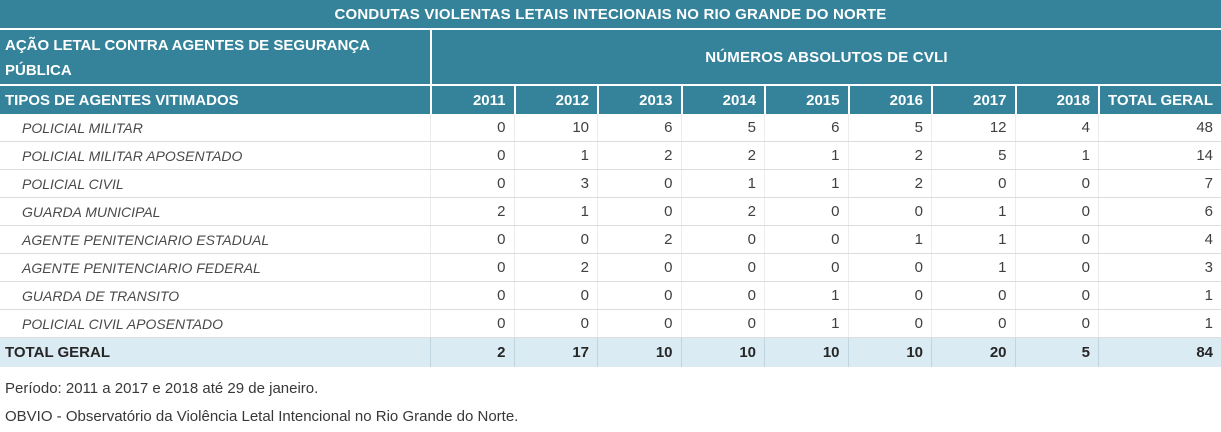 The image size is (1221, 432). I want to click on row-label: GUARDA DE TRANSITO, so click(101, 295).